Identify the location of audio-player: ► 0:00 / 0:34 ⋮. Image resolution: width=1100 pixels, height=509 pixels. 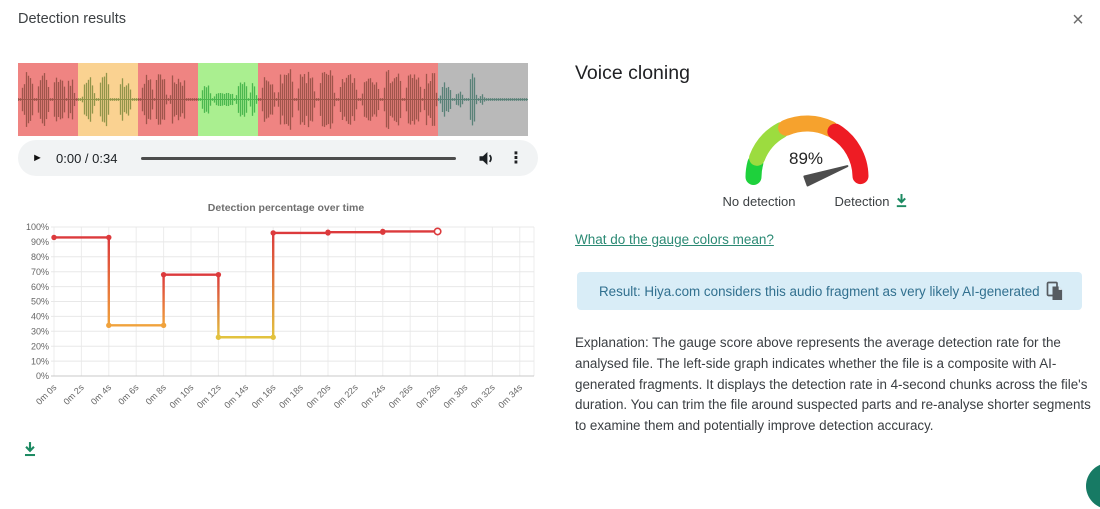
(278, 158).